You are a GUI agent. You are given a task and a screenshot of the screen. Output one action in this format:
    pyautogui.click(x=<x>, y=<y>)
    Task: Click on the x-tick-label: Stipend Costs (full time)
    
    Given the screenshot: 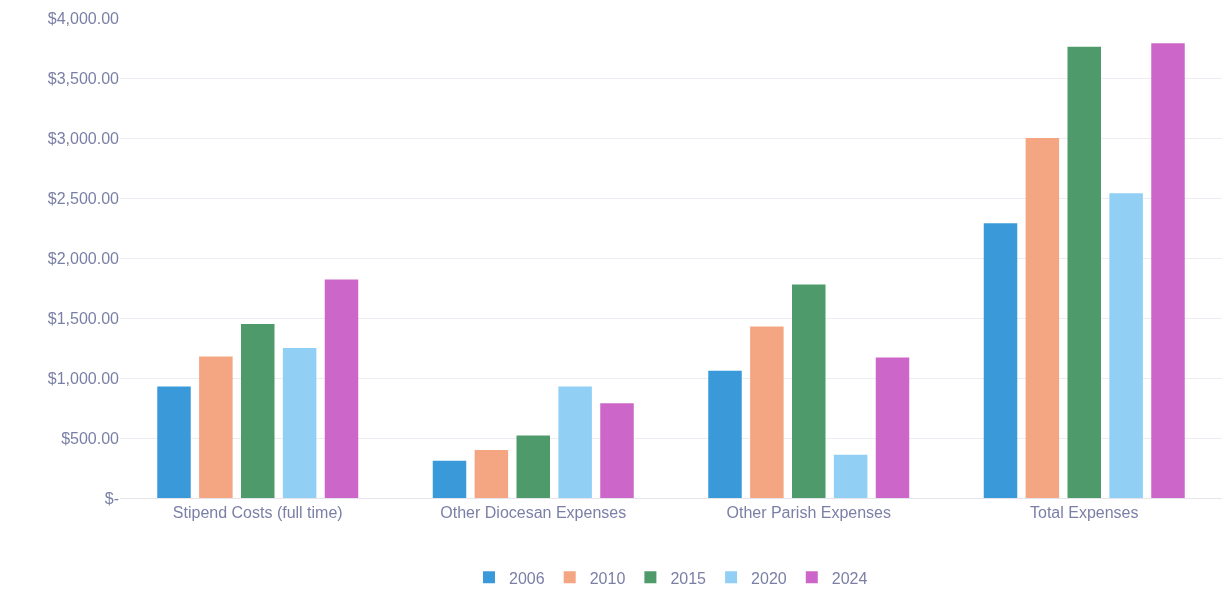 What is the action you would take?
    pyautogui.click(x=257, y=513)
    